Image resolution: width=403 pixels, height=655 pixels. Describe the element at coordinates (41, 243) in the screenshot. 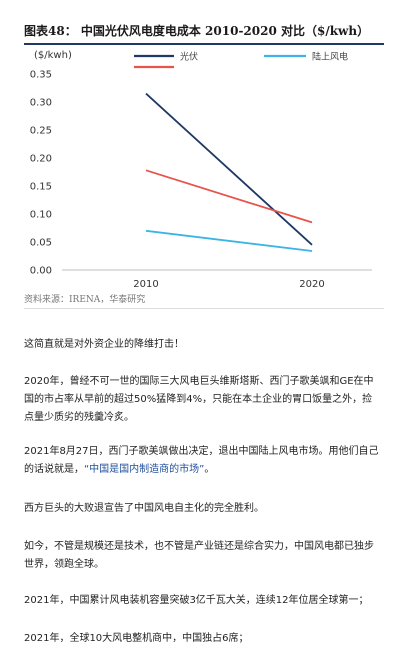

I see `y-tick-label: 0.05` at that location.